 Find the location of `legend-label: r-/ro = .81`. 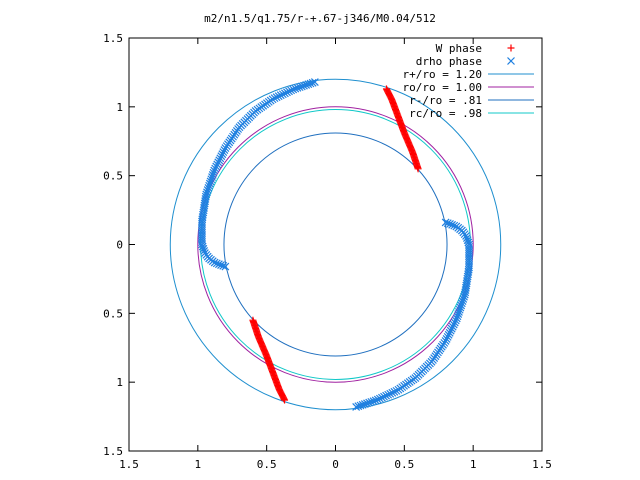

legend-label: r-/ro = .81 is located at coordinates (445, 100).